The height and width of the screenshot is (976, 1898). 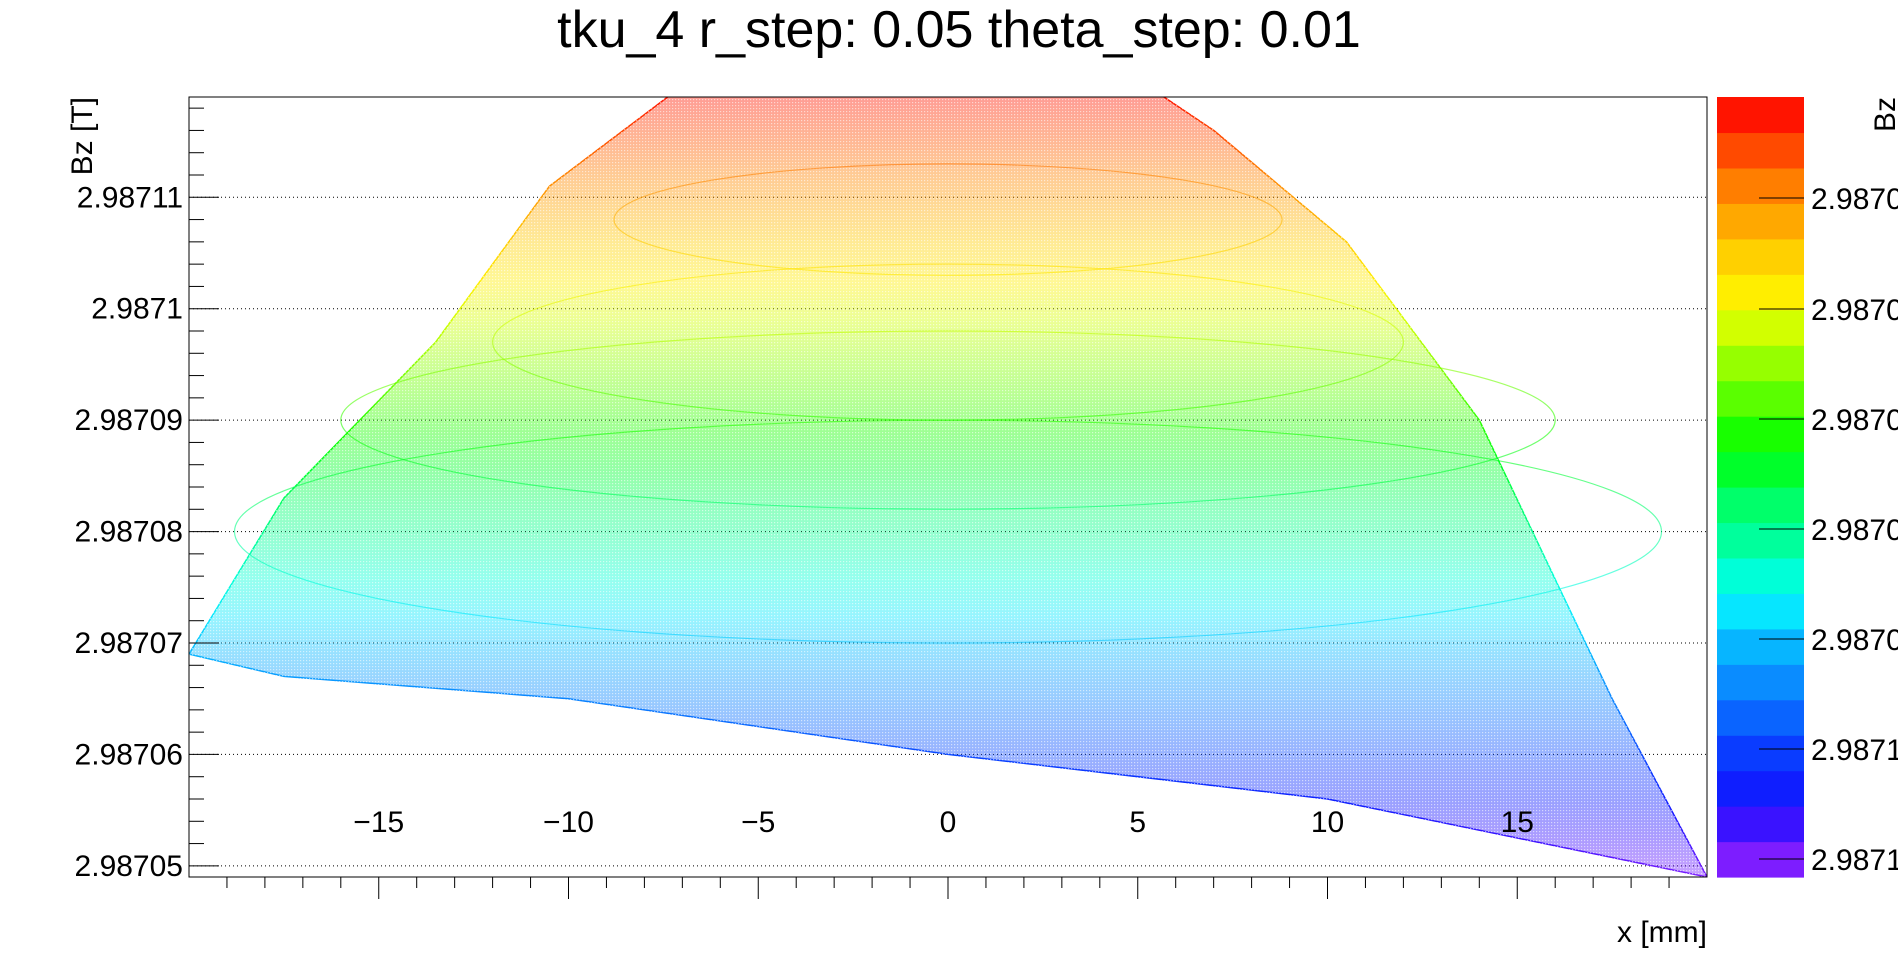 What do you see at coordinates (129, 754) in the screenshot?
I see `y-tick-label: 2.98706` at bounding box center [129, 754].